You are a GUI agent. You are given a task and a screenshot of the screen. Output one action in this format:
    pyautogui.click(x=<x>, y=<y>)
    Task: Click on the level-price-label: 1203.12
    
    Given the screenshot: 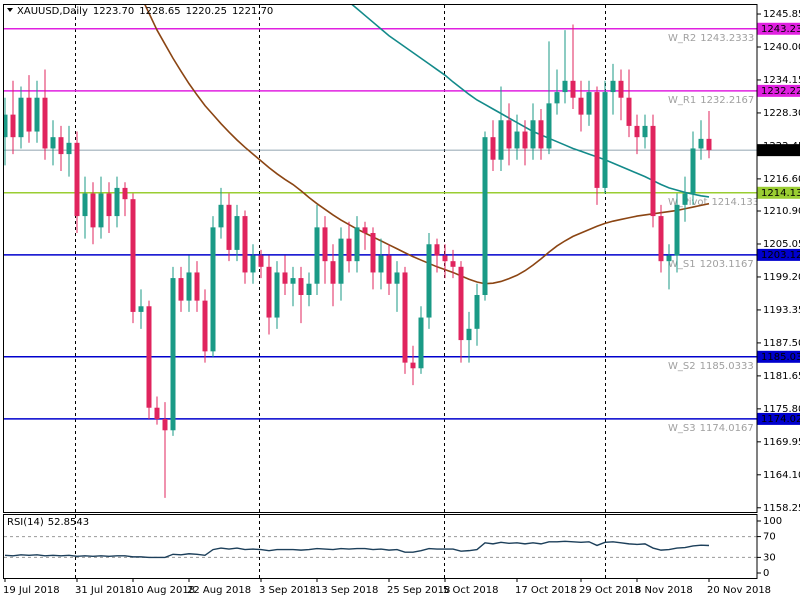 What is the action you would take?
    pyautogui.click(x=780, y=255)
    